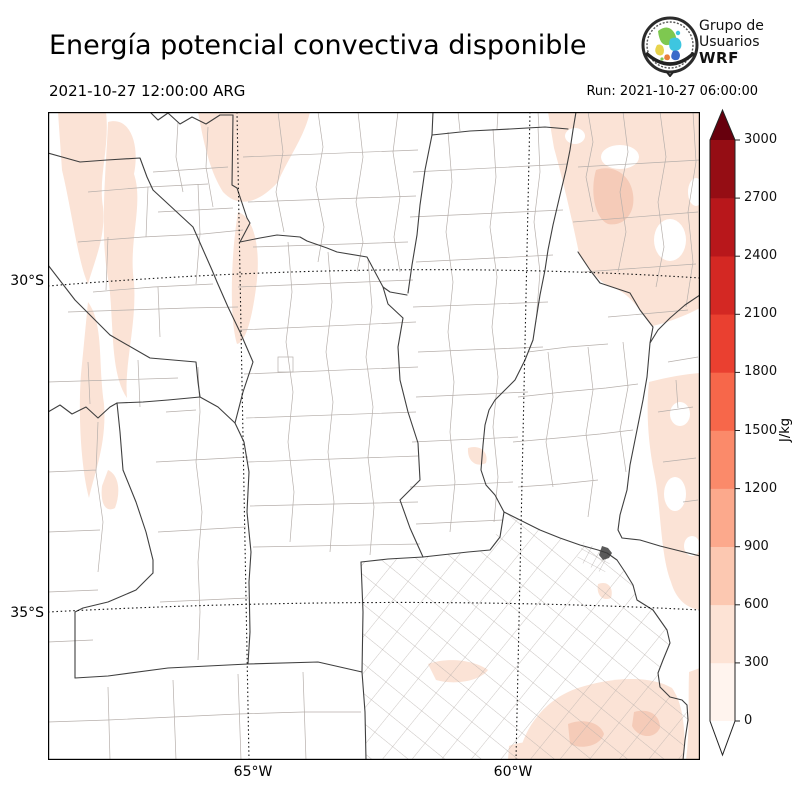 This screenshot has height=800, width=800. I want to click on colorbar-tick-label: 900, so click(756, 546).